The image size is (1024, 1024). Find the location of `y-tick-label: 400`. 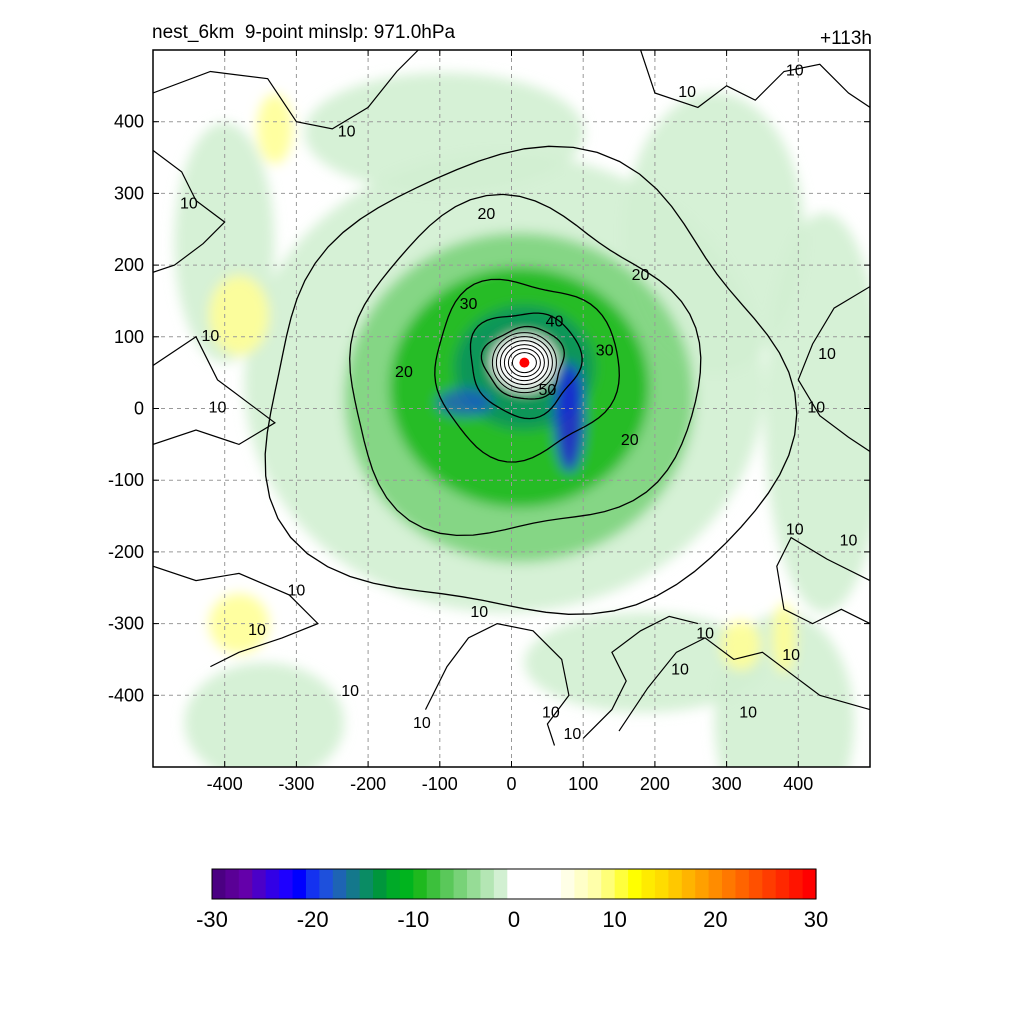

y-tick-label: 400 is located at coordinates (129, 122).